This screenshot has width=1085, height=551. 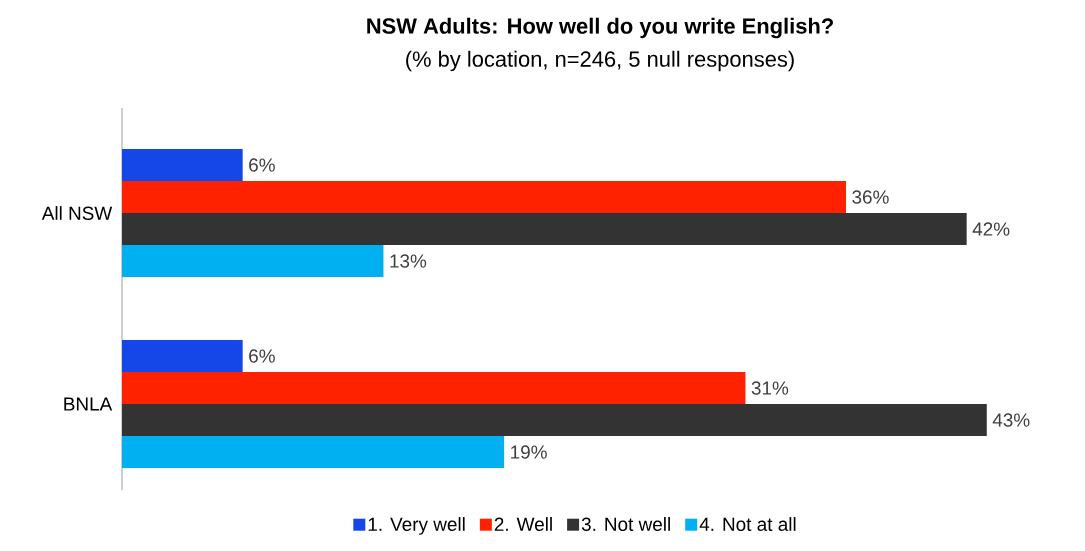 What do you see at coordinates (523, 524) in the screenshot?
I see `legend-label: 2. Well` at bounding box center [523, 524].